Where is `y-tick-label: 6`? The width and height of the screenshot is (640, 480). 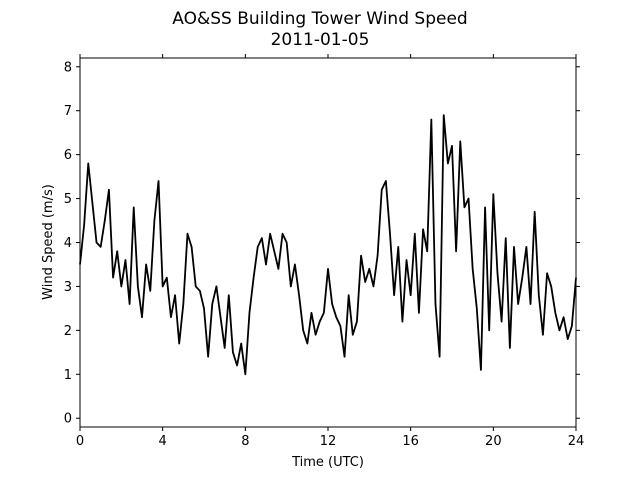
y-tick-label: 6 is located at coordinates (68, 155).